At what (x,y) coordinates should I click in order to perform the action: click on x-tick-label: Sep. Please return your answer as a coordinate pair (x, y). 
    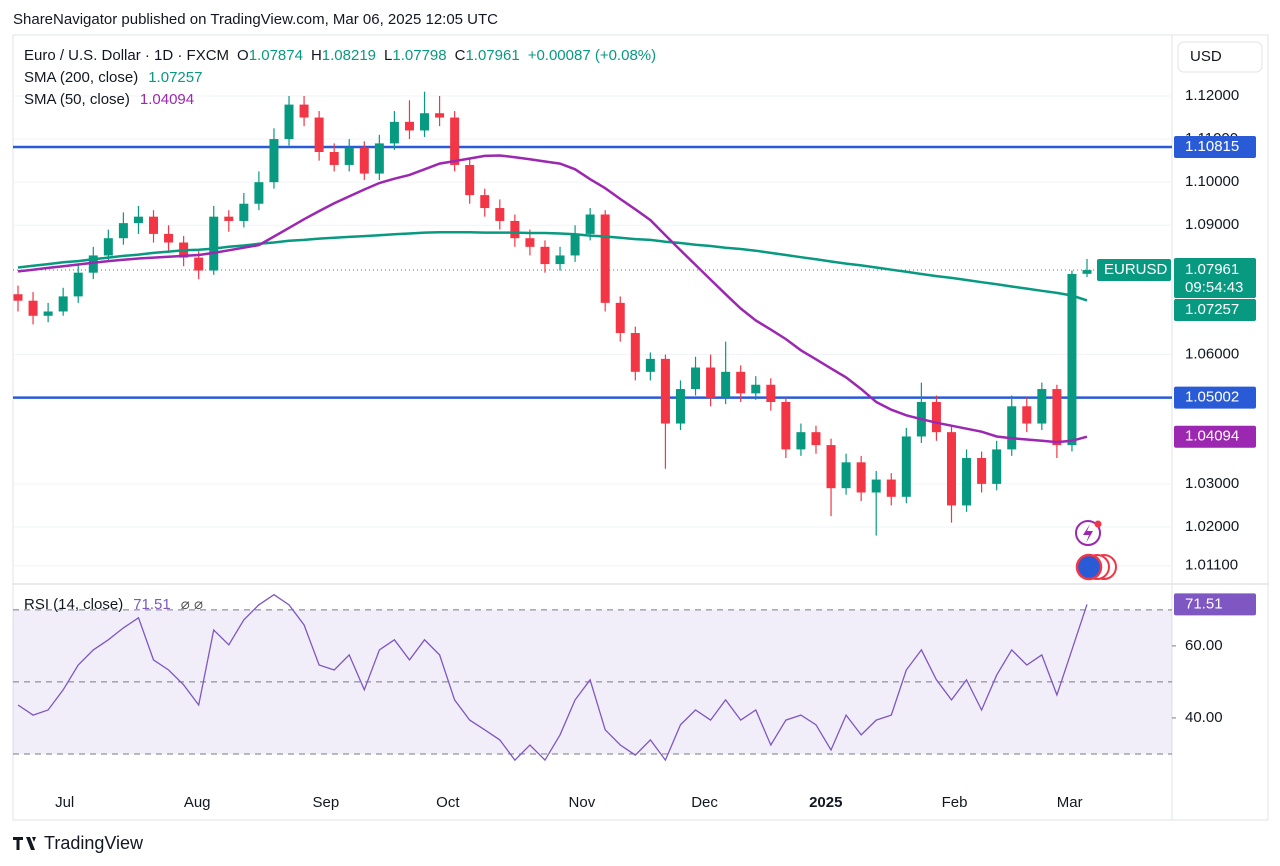
    Looking at the image, I should click on (326, 802).